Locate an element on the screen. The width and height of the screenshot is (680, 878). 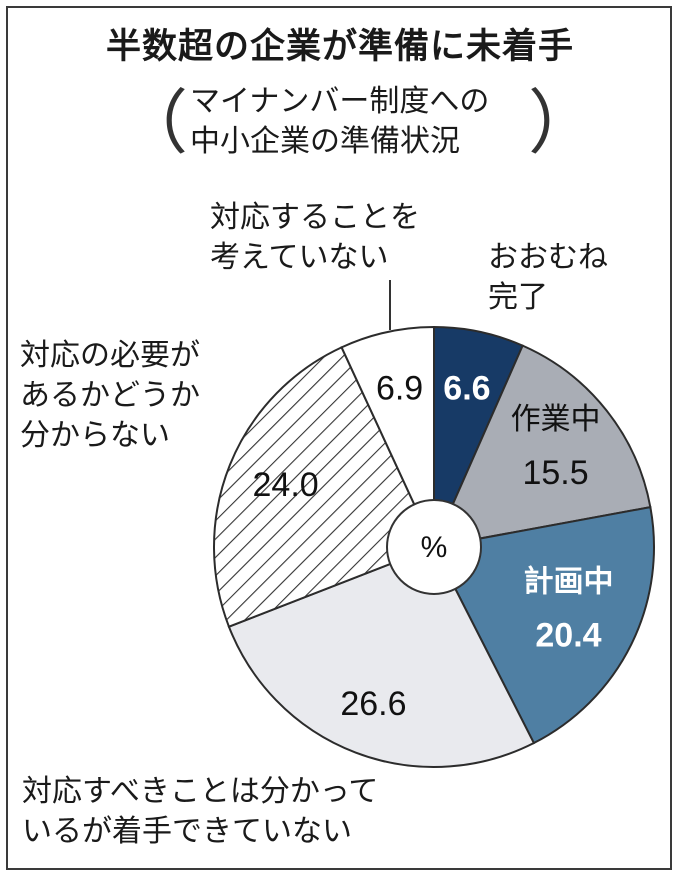
slice-value-label-1: 6.6 is located at coordinates (466, 388).